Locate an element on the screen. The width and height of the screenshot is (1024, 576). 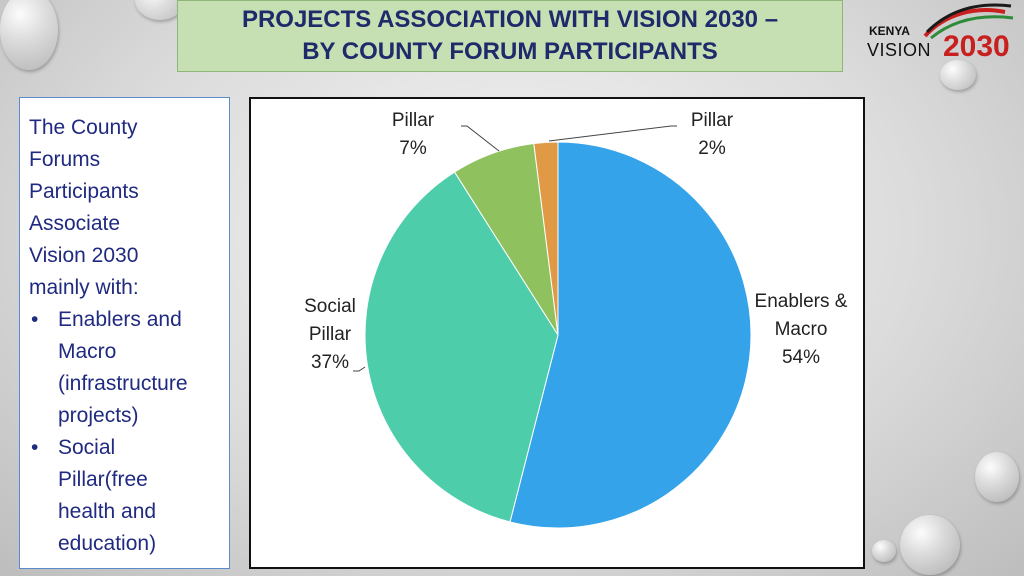
slide-title-line-2: BY COUNTY FORUM PARTICIPANTS is located at coordinates (510, 51).